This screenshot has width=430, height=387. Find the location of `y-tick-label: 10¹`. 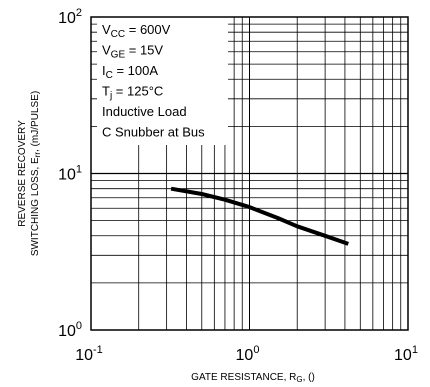

y-tick-label: 10¹ is located at coordinates (70, 174).